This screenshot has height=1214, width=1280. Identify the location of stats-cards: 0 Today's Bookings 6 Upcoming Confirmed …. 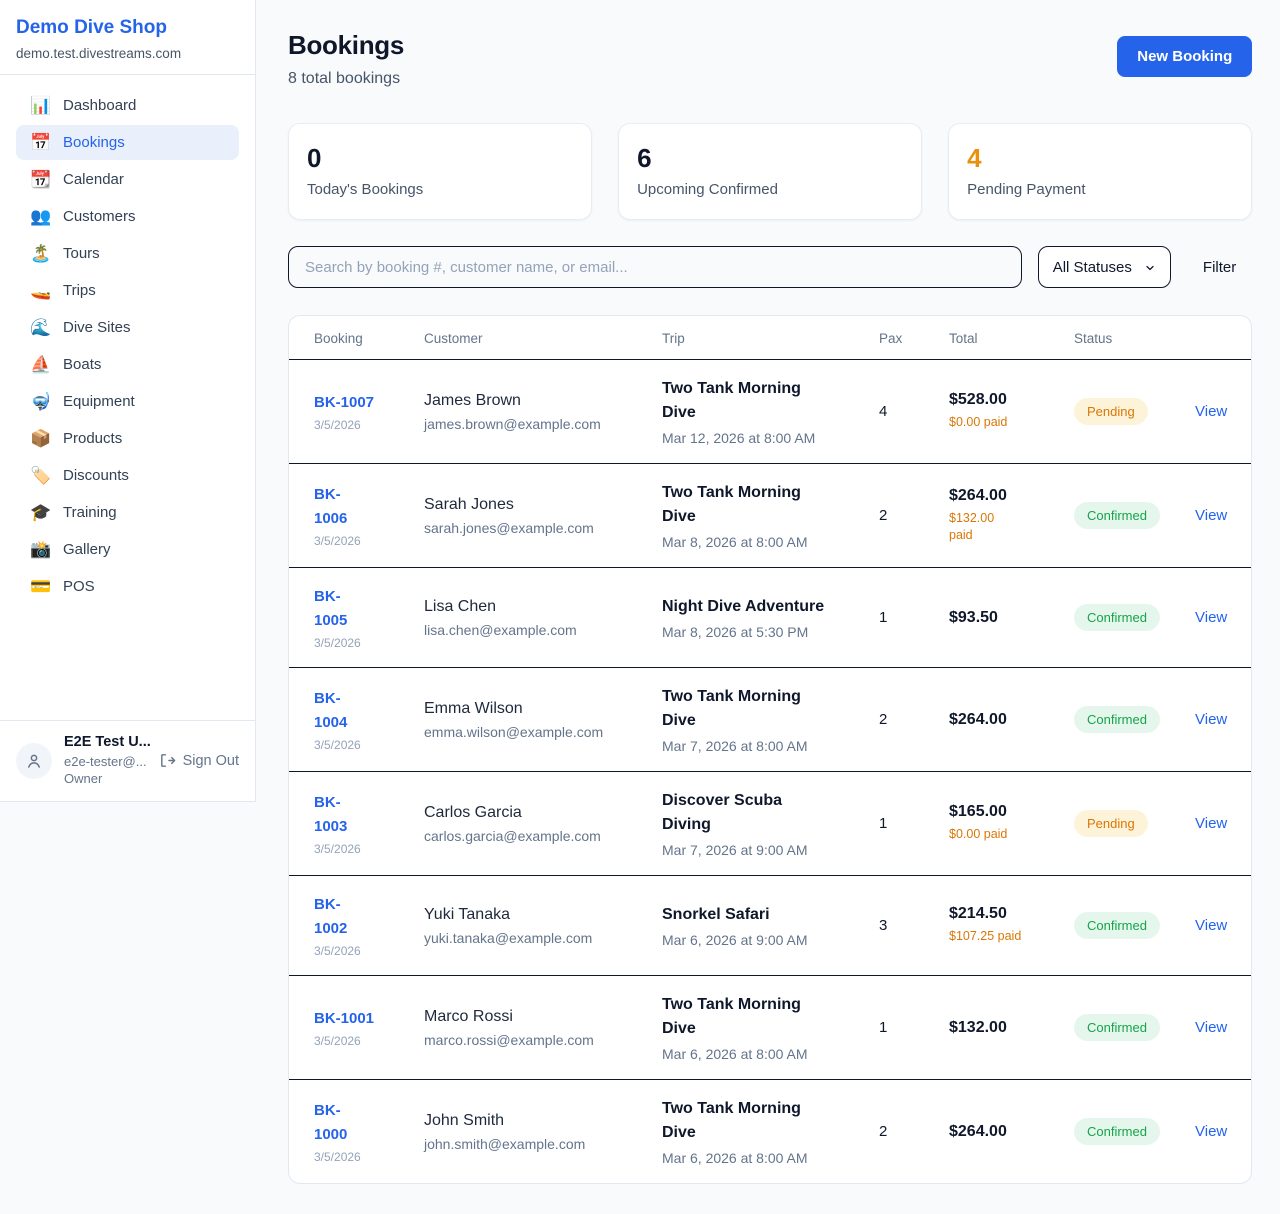
(770, 171).